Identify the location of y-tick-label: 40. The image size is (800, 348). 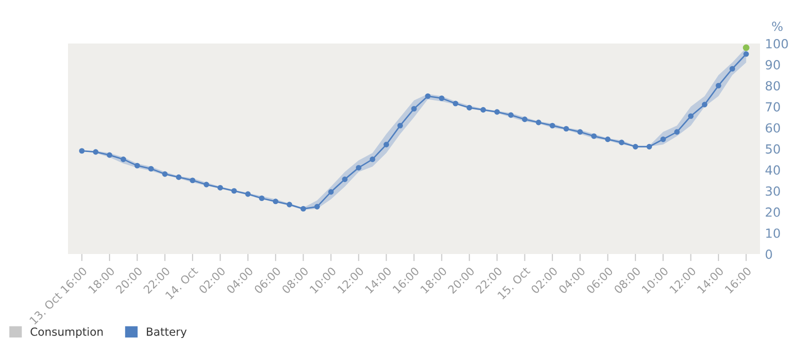
(772, 170).